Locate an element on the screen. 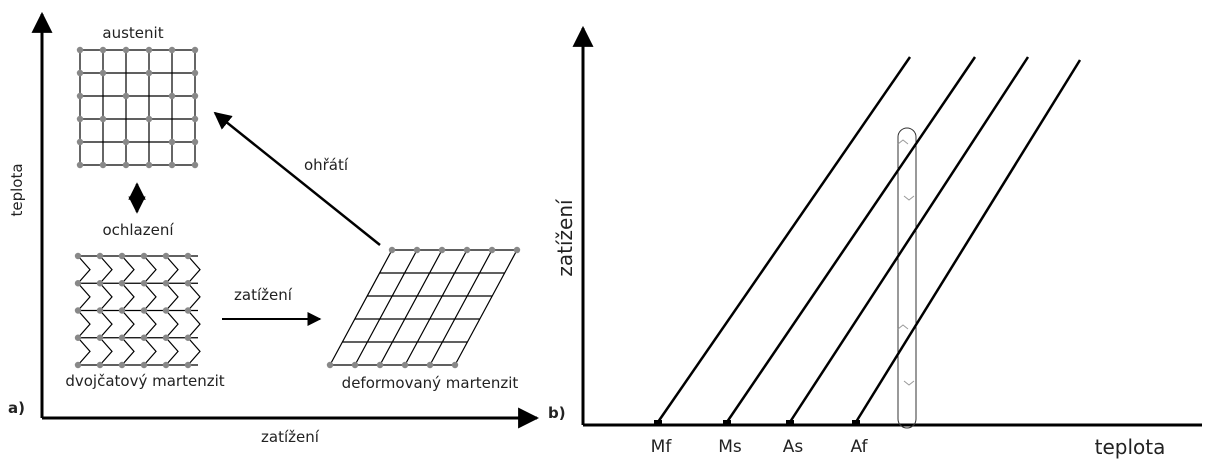 This screenshot has width=1205, height=459. austenite-label: austenit is located at coordinates (132, 33).